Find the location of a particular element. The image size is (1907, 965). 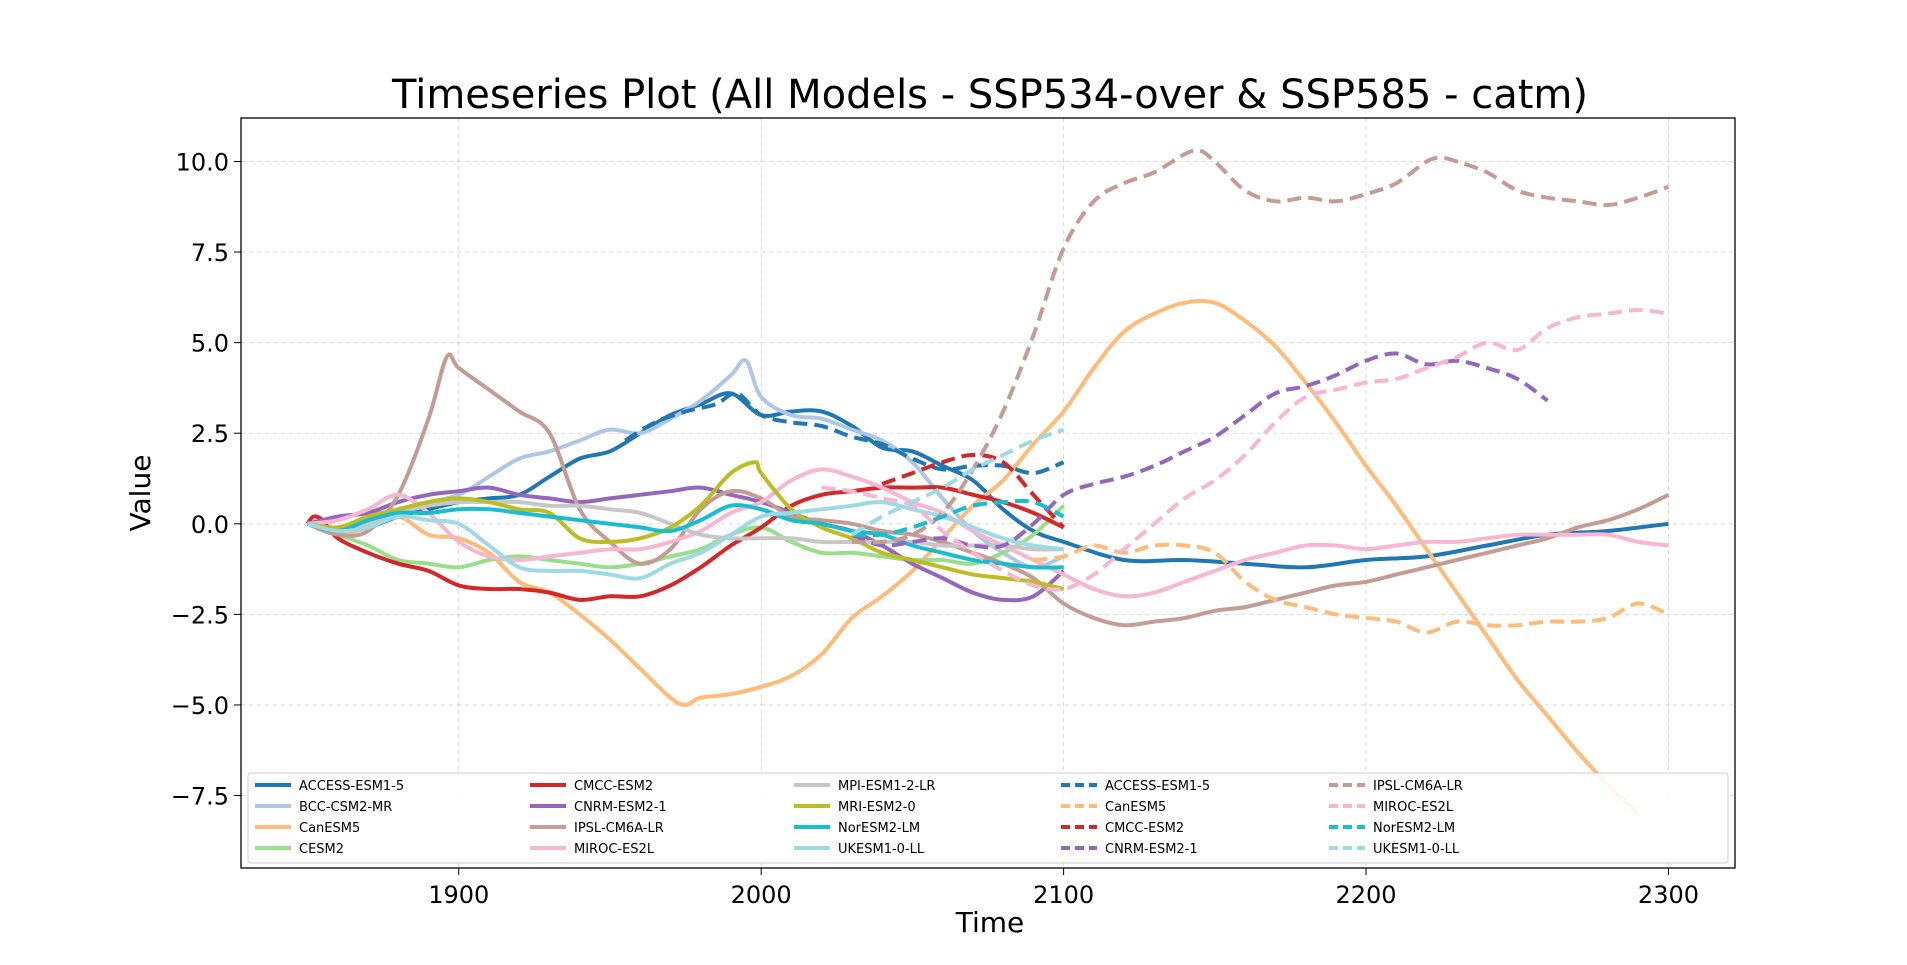

series-line-miroc-es2l-dashed is located at coordinates (1245, 450).